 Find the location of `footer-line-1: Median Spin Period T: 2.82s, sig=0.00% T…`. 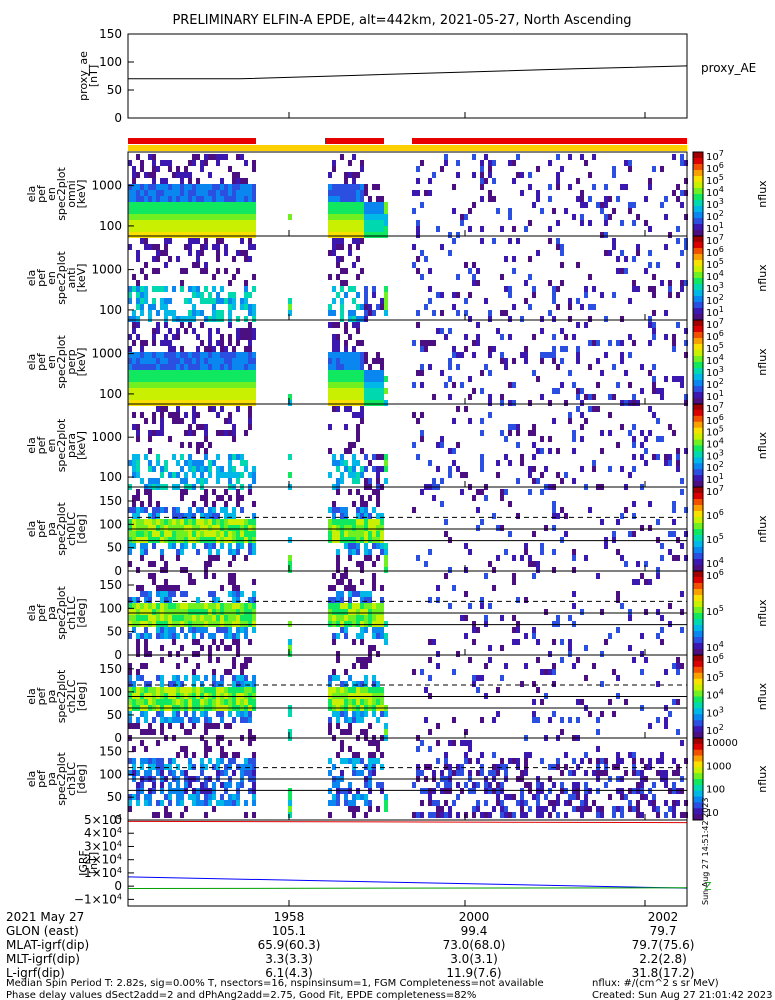

footer-line-1: Median Spin Period T: 2.82s, sig=0.00% T… is located at coordinates (275, 983).